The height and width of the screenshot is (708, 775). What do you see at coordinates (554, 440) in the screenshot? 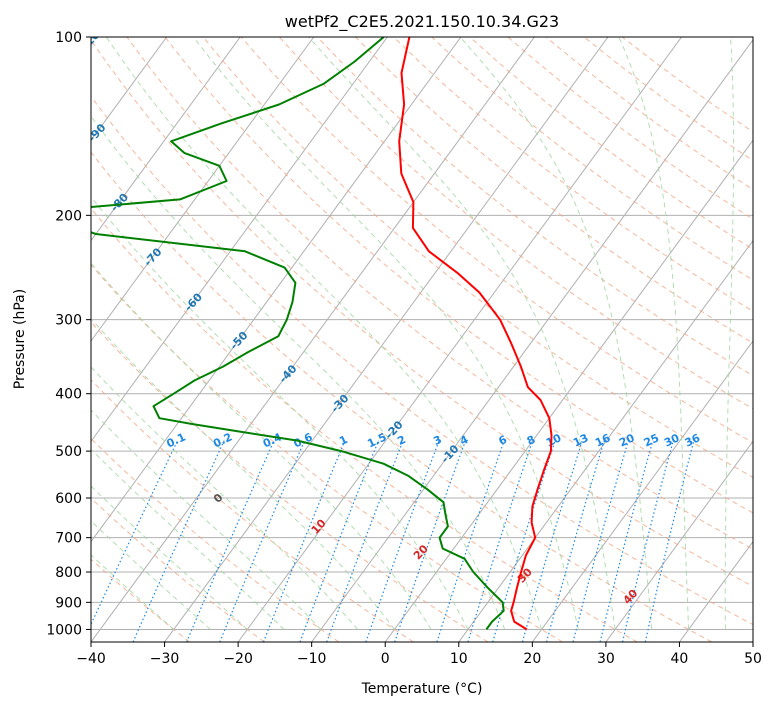
I see `mixing-ratio-label: 10` at bounding box center [554, 440].